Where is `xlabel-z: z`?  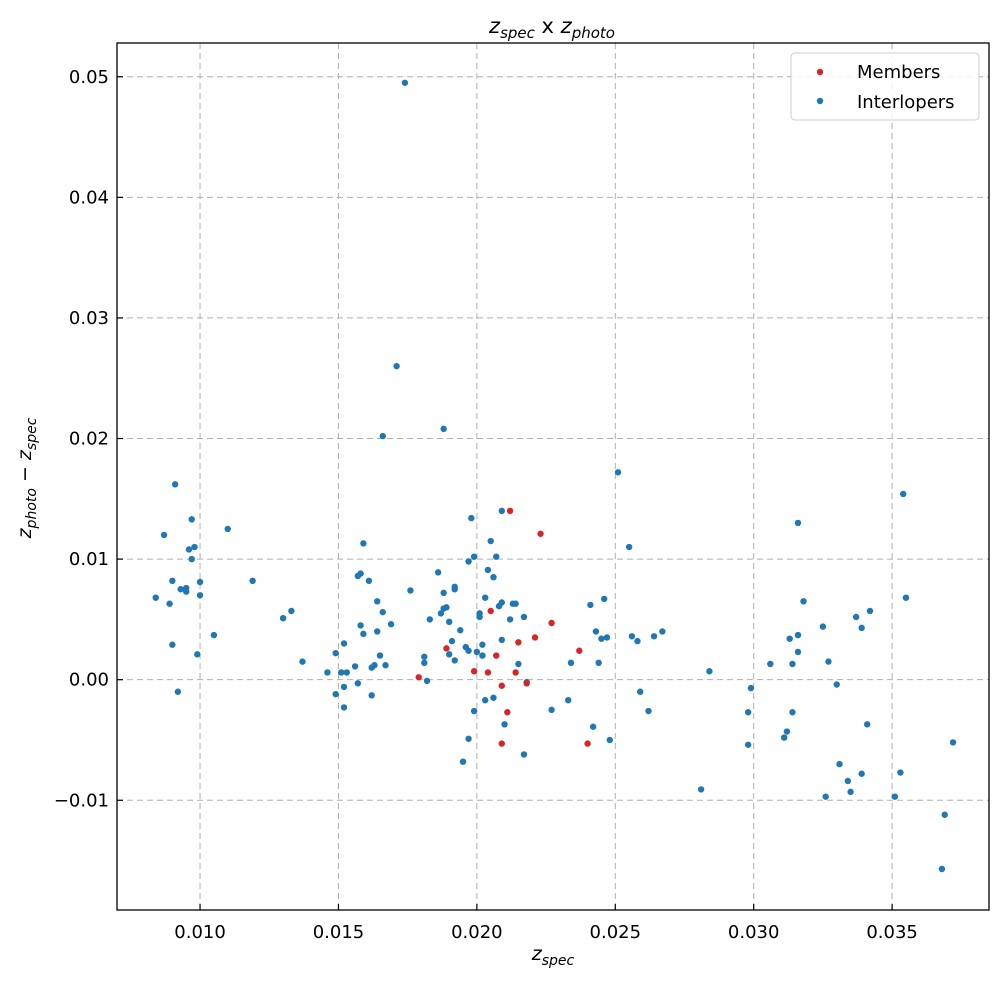
xlabel-z: z is located at coordinates (537, 954).